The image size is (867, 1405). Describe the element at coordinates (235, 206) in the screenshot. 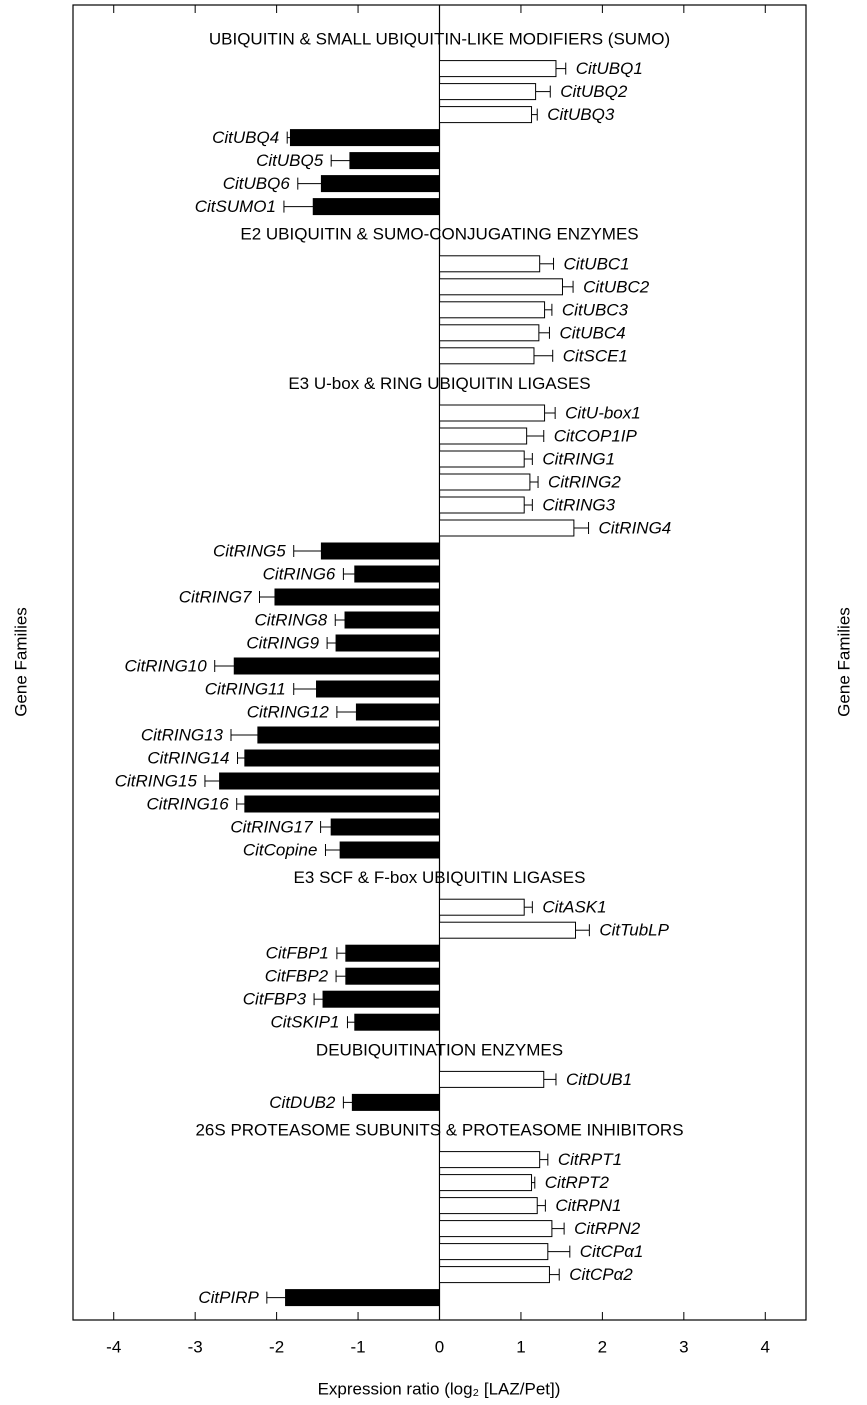

I see `category-label: CitSUMO1` at that location.